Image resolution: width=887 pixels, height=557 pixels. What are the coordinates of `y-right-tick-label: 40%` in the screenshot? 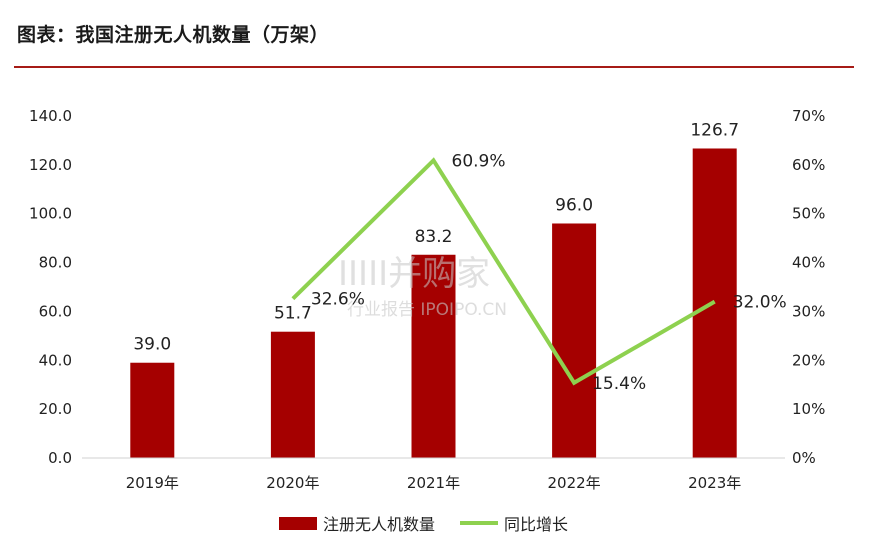 It's located at (808, 263).